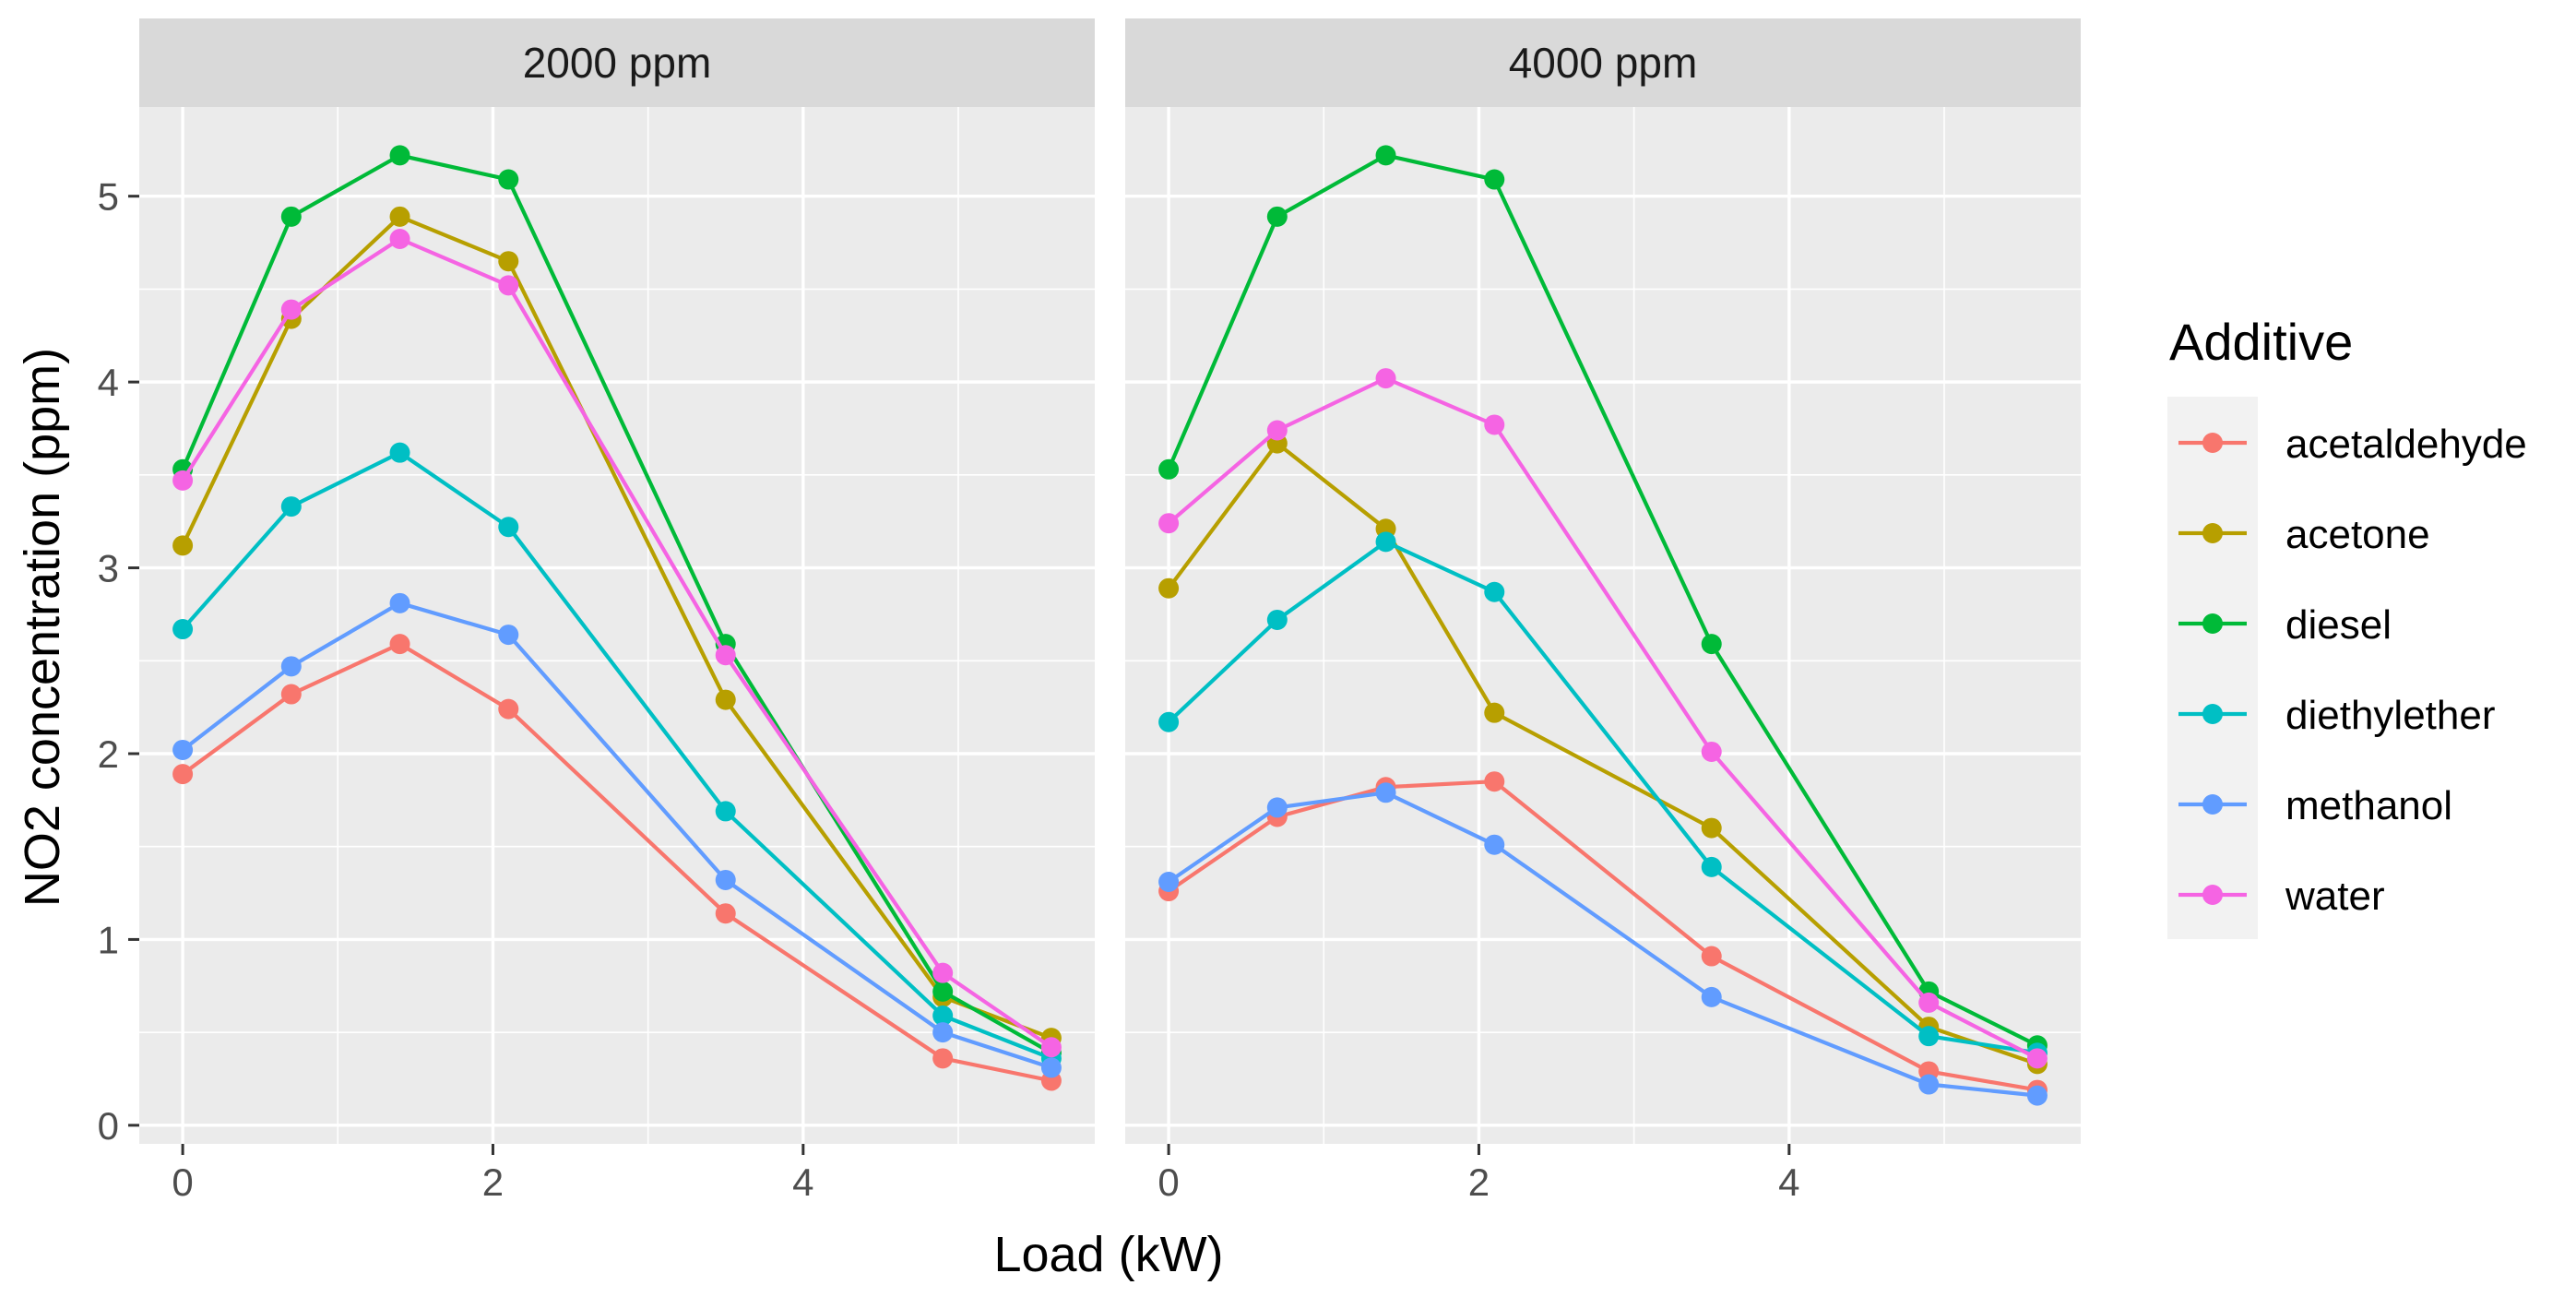 The height and width of the screenshot is (1297, 2576). Describe the element at coordinates (2213, 668) in the screenshot. I see `legend-key-background` at that location.